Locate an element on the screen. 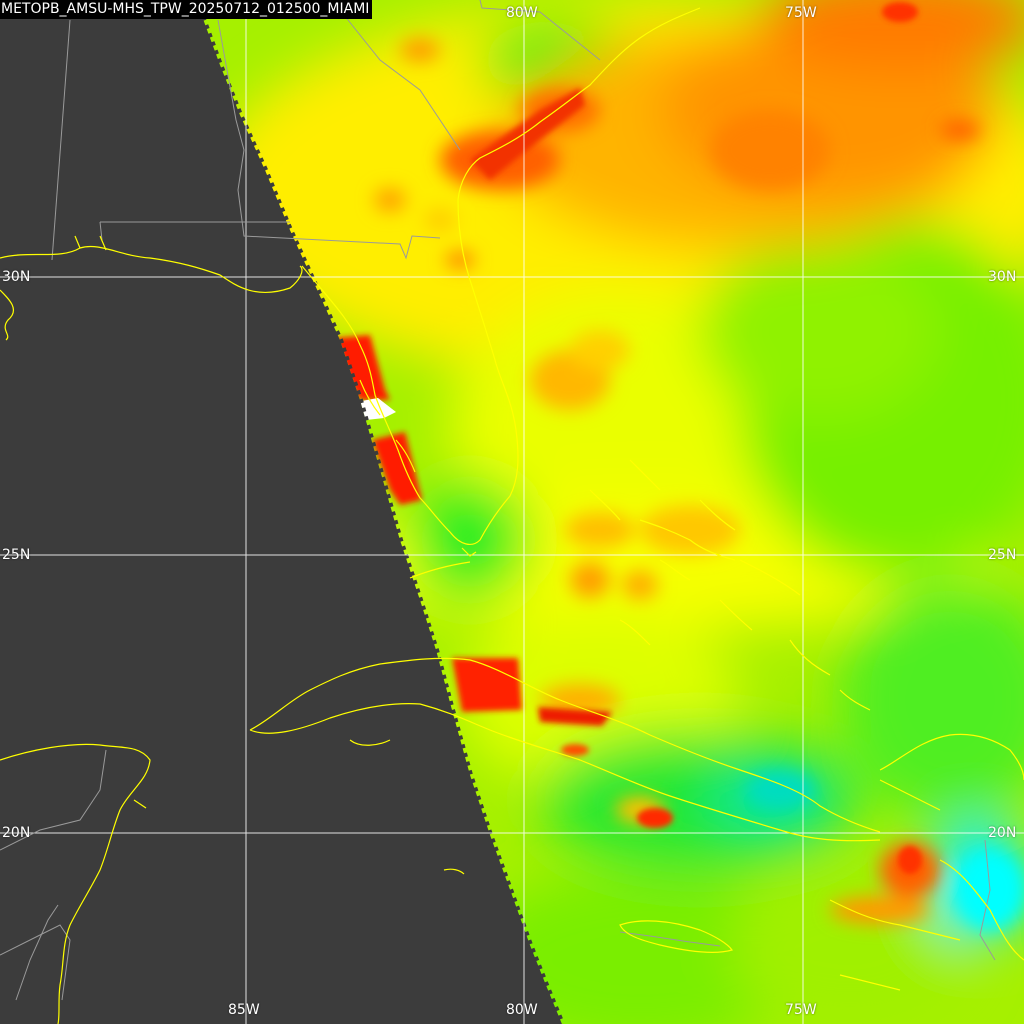 Image resolution: width=1024 pixels, height=1024 pixels. lat-label-30n-right: 30N is located at coordinates (1002, 277).